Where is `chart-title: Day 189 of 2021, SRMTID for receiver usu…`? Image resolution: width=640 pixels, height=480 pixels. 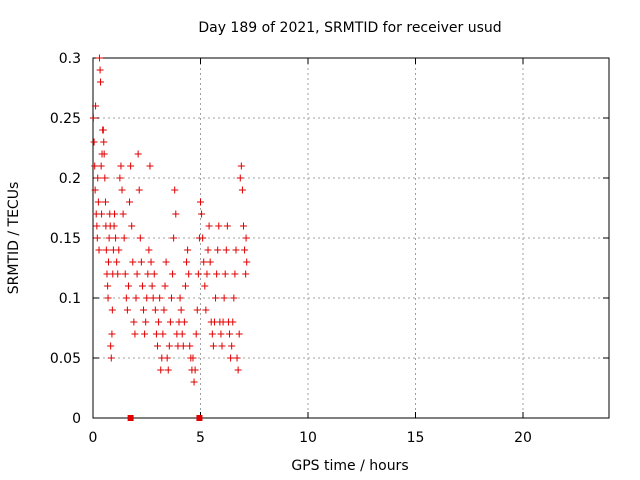
chart-title: Day 189 of 2021, SRMTID for receiver usu… is located at coordinates (349, 28).